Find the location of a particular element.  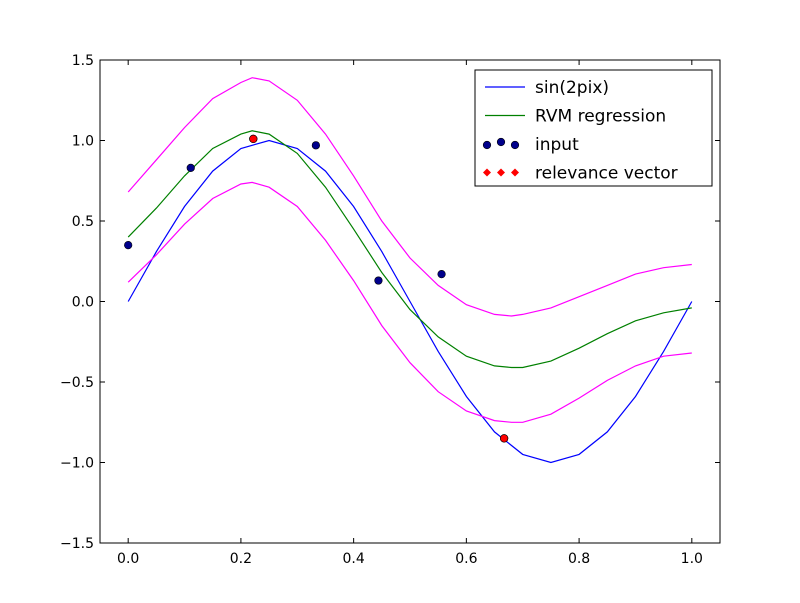

x-tick-label: 0.8 is located at coordinates (579, 559).